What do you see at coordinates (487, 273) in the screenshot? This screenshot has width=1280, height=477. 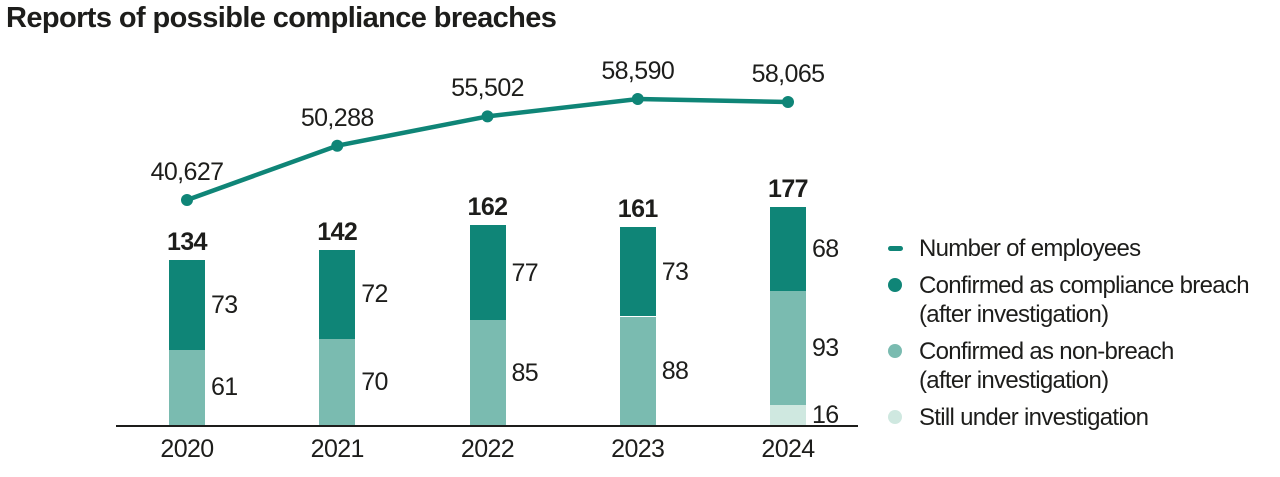 I see `bar-segment-2022-breach` at bounding box center [487, 273].